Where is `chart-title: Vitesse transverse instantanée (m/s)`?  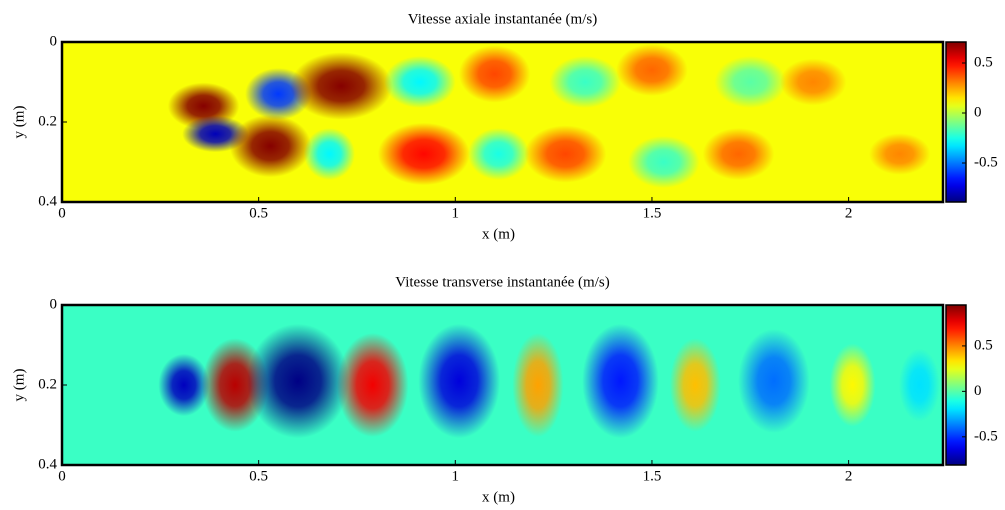
chart-title: Vitesse transverse instantanée (m/s) is located at coordinates (502, 282).